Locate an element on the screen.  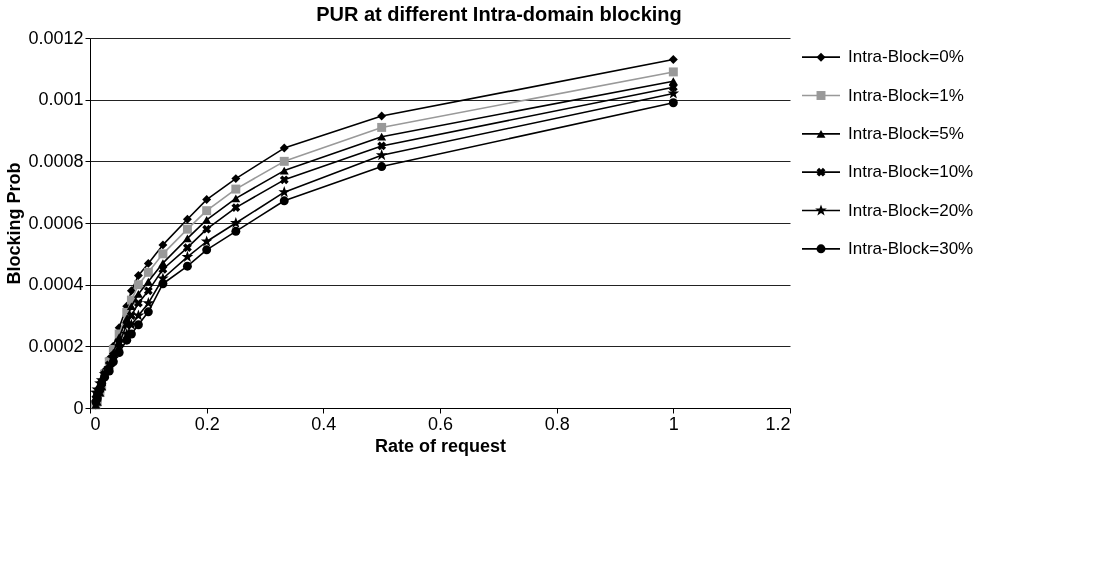
y-tick-label: 0.0008 is located at coordinates (56, 160).